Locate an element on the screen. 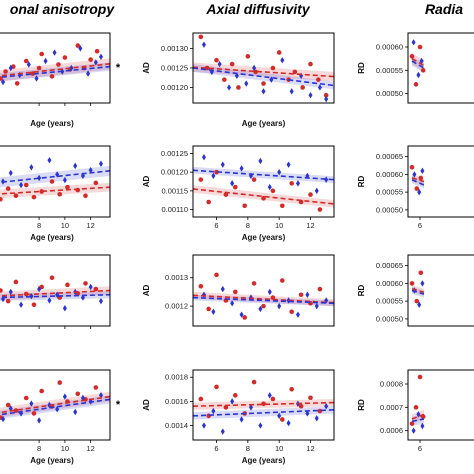  y-tick-label: 0.00110 is located at coordinates (174, 209).